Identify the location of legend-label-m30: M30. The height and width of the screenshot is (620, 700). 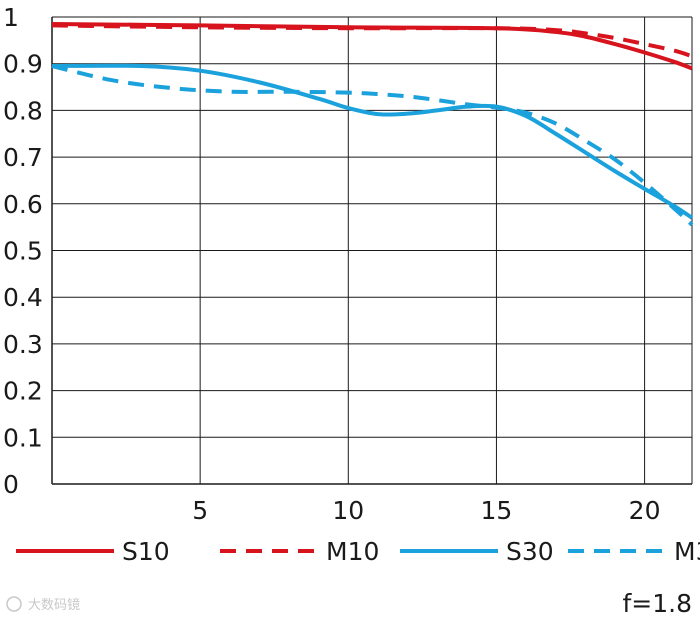
(687, 551).